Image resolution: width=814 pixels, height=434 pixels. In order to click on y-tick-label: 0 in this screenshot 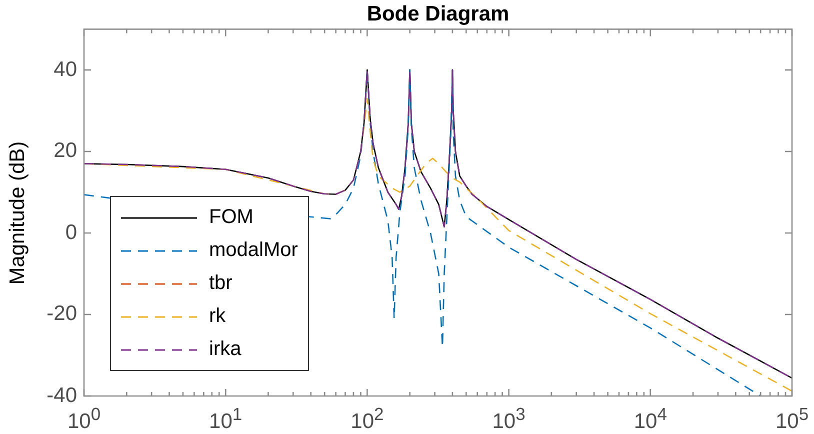, I will do `click(71, 232)`.